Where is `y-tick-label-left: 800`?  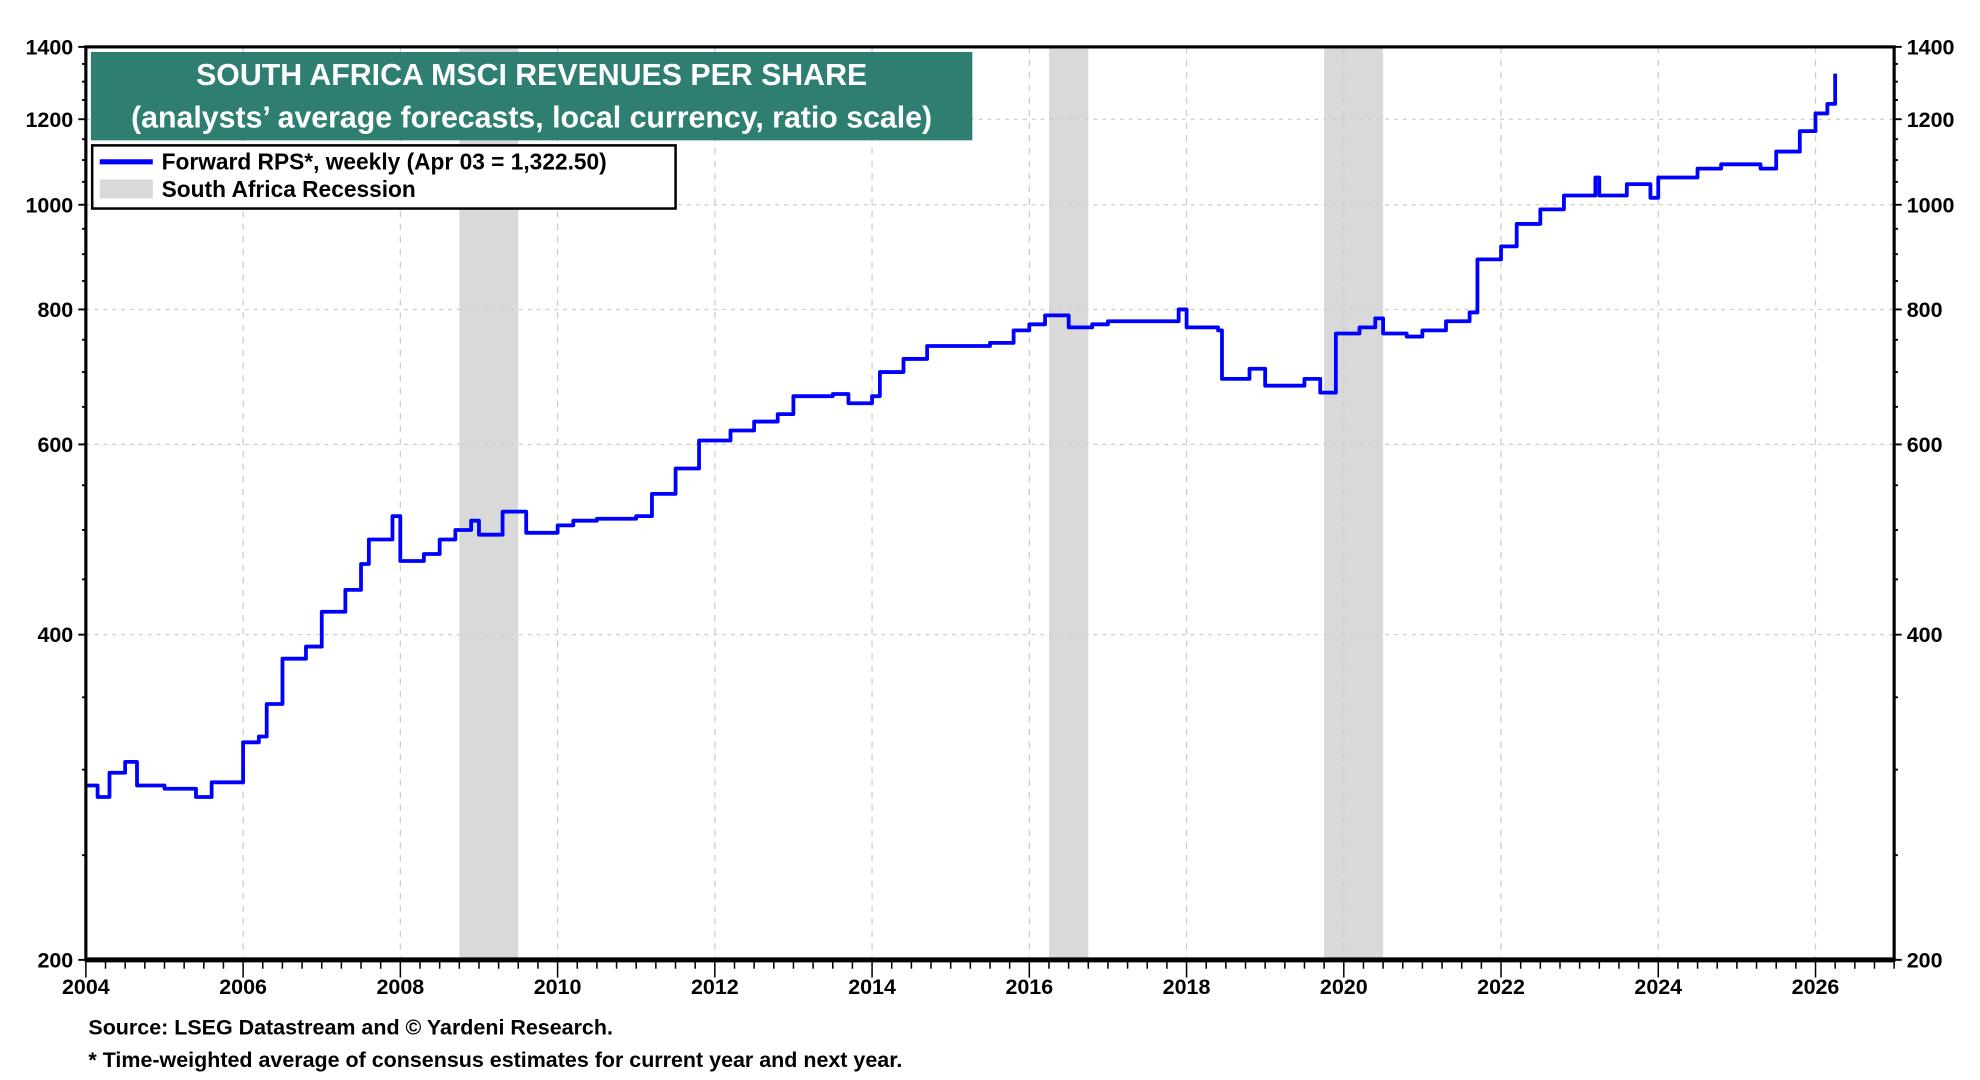
y-tick-label-left: 800 is located at coordinates (55, 310).